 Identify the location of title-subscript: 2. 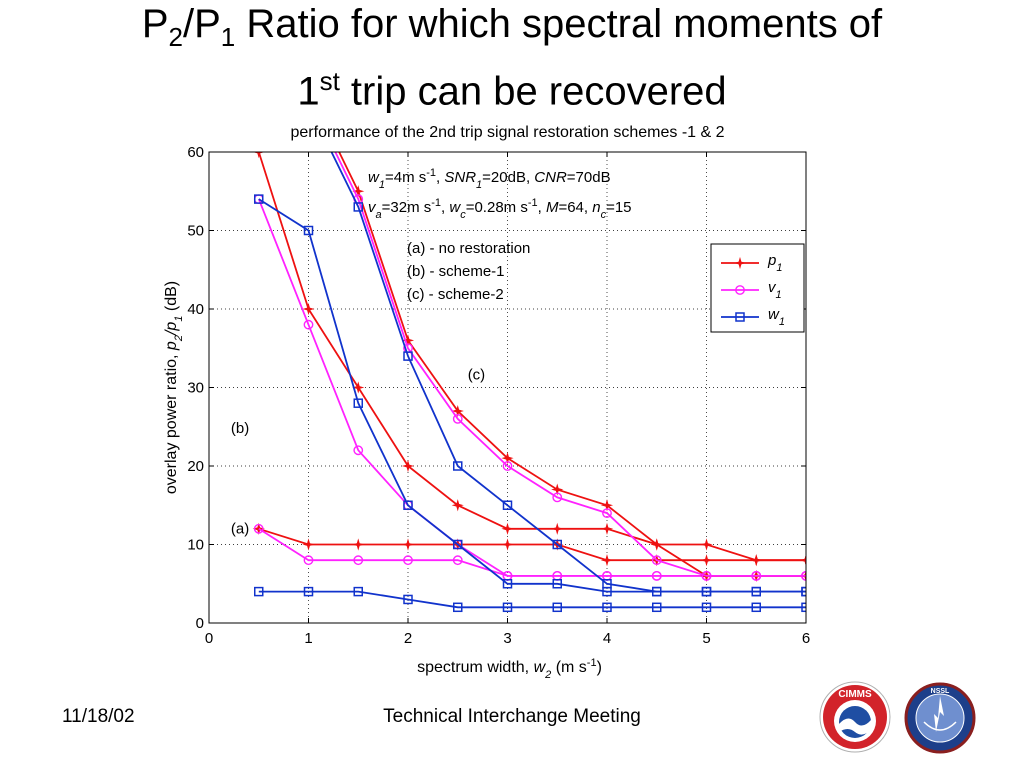
(175, 37).